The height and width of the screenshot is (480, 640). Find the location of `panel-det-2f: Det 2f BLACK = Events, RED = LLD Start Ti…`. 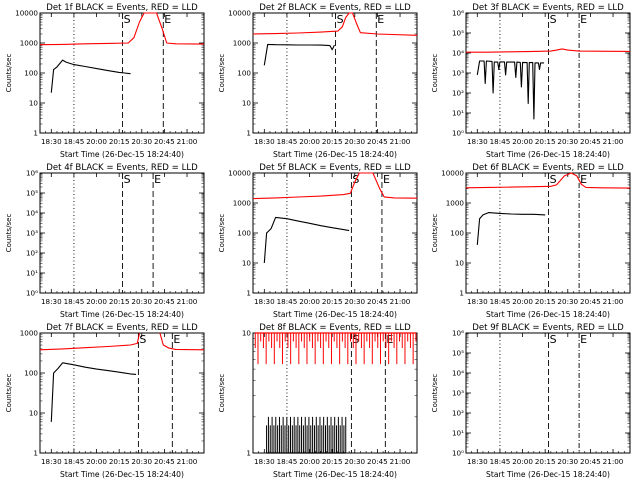

panel-det-2f: Det 2f BLACK = Events, RED = LLD Start Ti… is located at coordinates (318, 81).